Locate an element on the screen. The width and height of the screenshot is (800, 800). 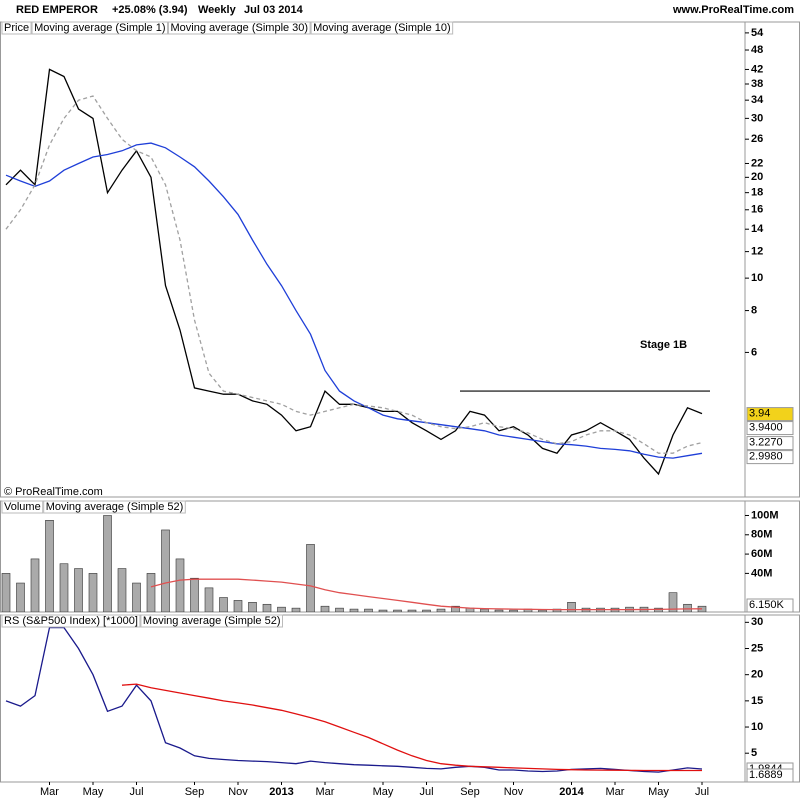
legend-label: RS (S&P500 Index) [*1000] is located at coordinates (71, 621).